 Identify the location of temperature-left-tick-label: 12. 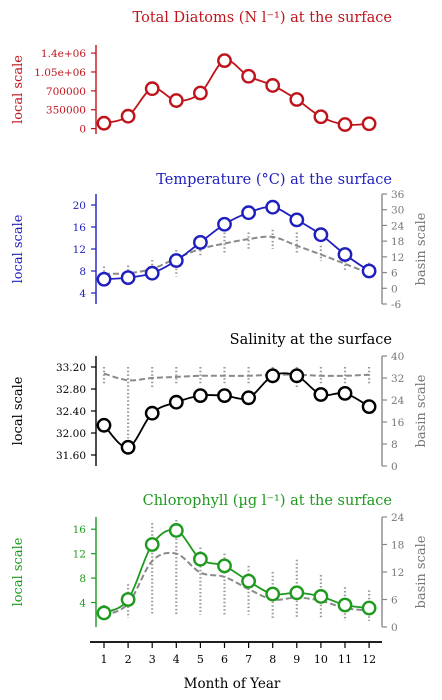
(79, 250).